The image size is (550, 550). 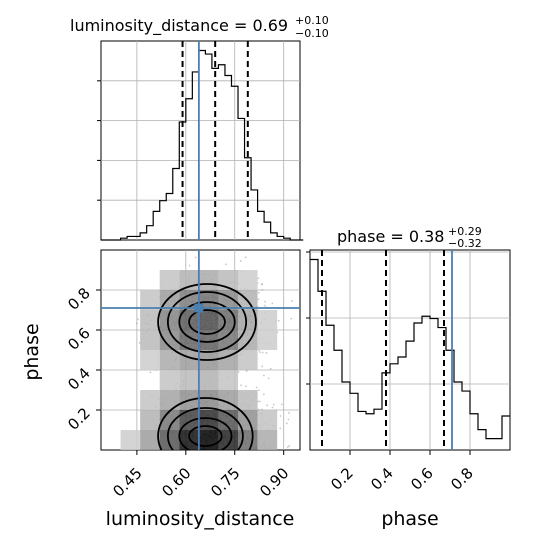 I want to click on phase-hist-steps, so click(x=410, y=349).